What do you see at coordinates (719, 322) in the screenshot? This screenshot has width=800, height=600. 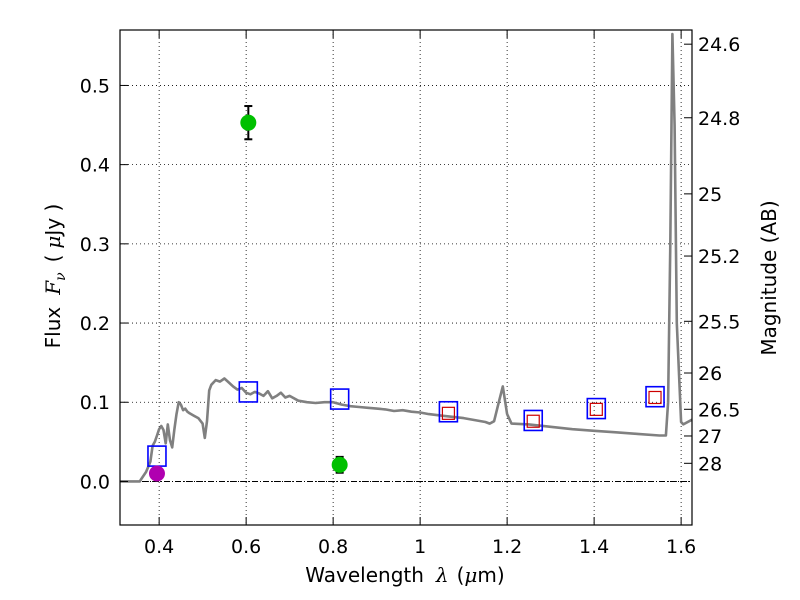 I see `y2-tick-label: 25.5` at bounding box center [719, 322].